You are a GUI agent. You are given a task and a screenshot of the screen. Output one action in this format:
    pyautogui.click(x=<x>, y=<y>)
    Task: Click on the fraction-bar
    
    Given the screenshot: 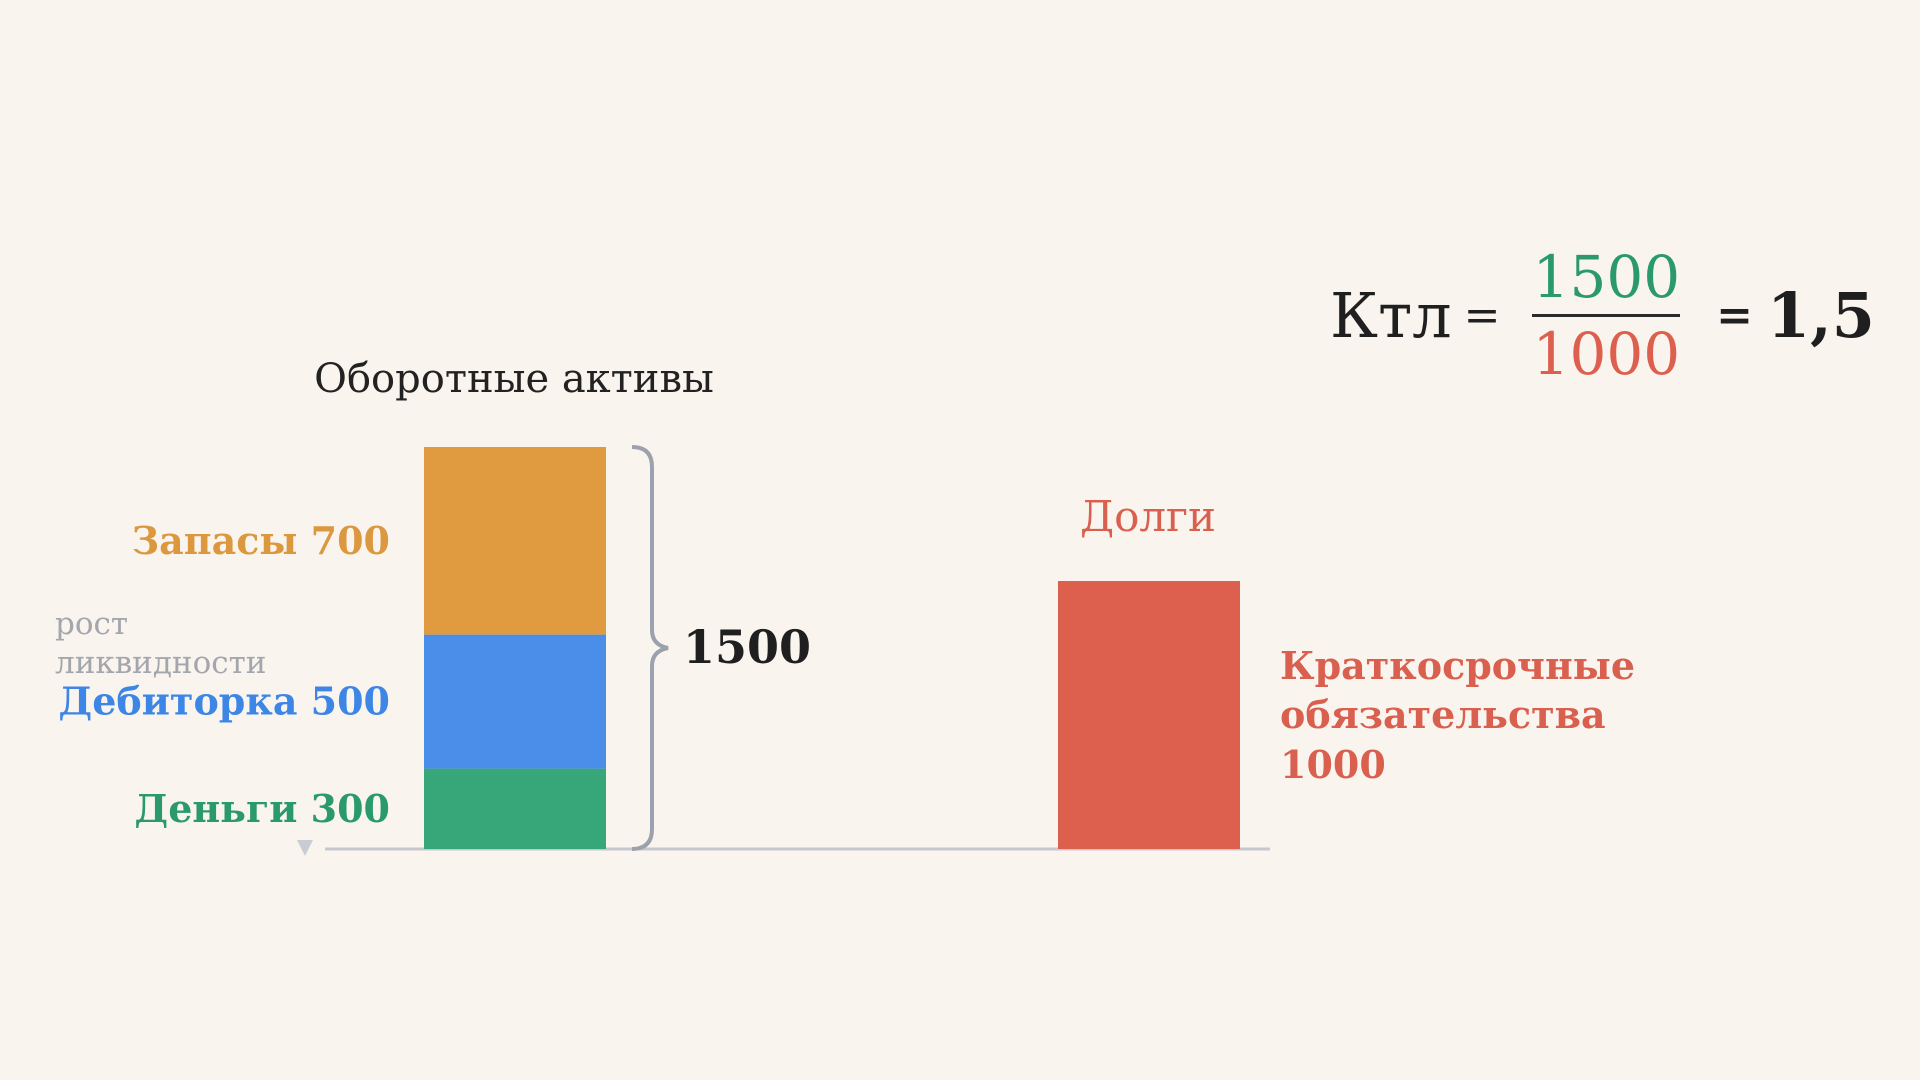 What is the action you would take?
    pyautogui.click(x=1606, y=315)
    